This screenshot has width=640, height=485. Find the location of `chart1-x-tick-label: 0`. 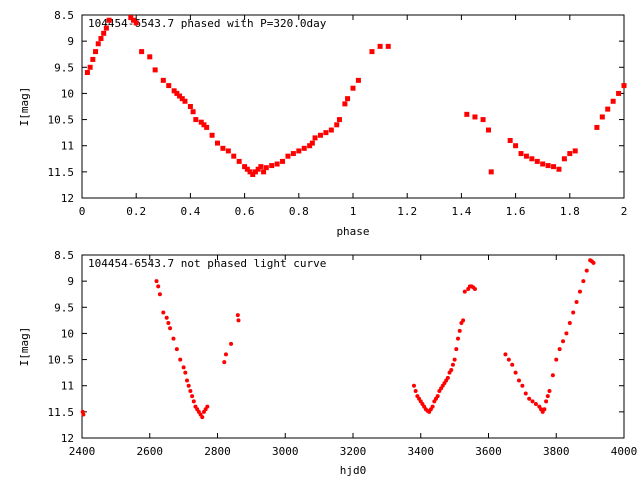

chart1-x-tick-label: 0 is located at coordinates (82, 211).